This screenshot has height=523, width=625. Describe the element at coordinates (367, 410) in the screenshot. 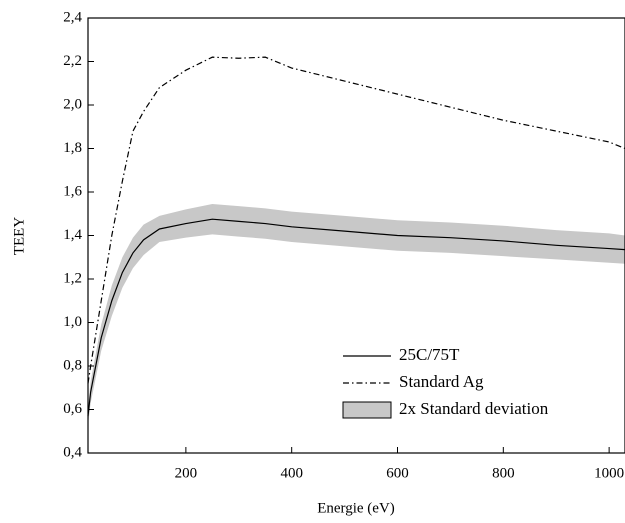

I see `legend-swatch` at that location.